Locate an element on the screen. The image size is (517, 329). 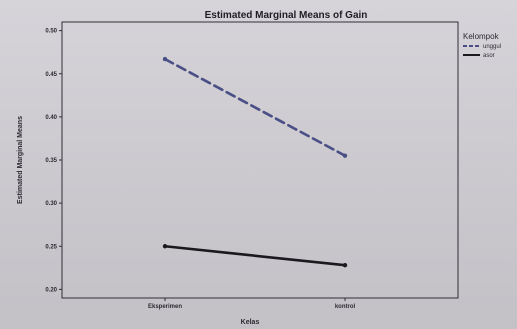
legend-entry-asor: asor is located at coordinates (489, 56).